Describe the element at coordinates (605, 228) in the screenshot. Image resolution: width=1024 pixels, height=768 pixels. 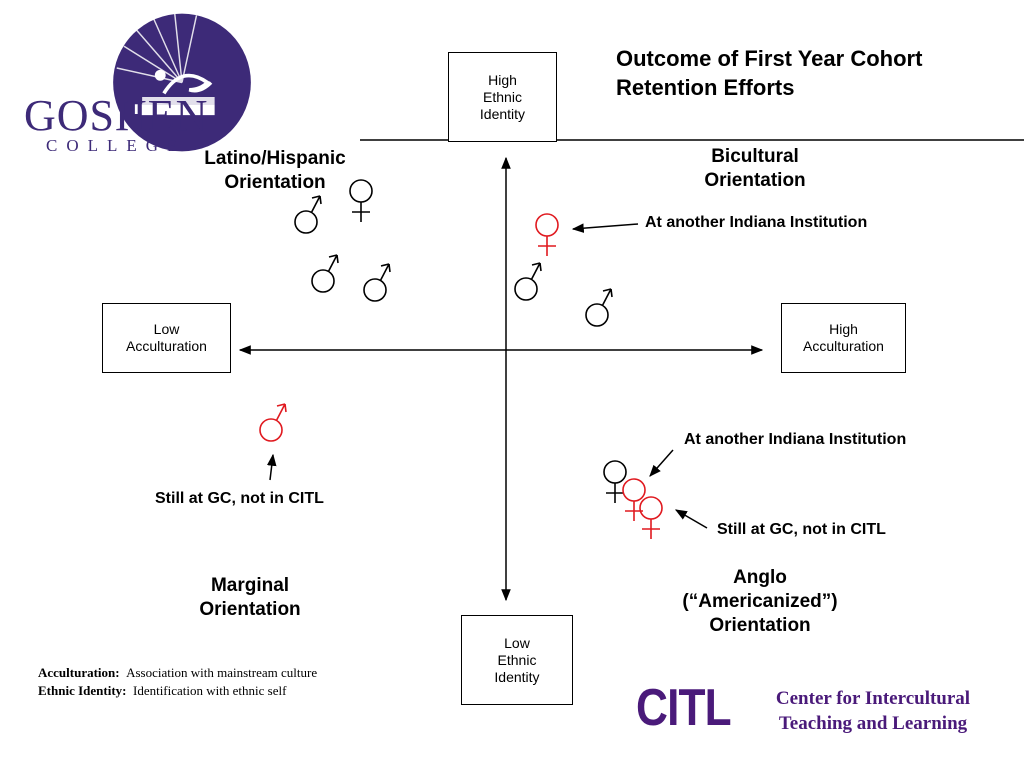
I see `pointer-arrow-top-right` at that location.